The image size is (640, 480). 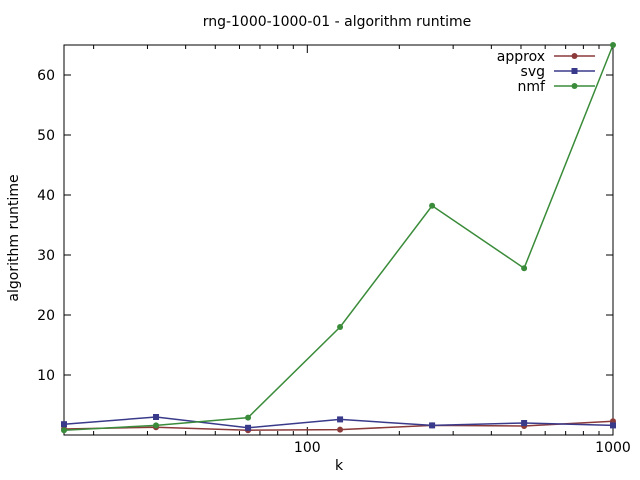 What do you see at coordinates (337, 22) in the screenshot?
I see `chart-title: rng-1000-1000-01 - algorithm runtime` at bounding box center [337, 22].